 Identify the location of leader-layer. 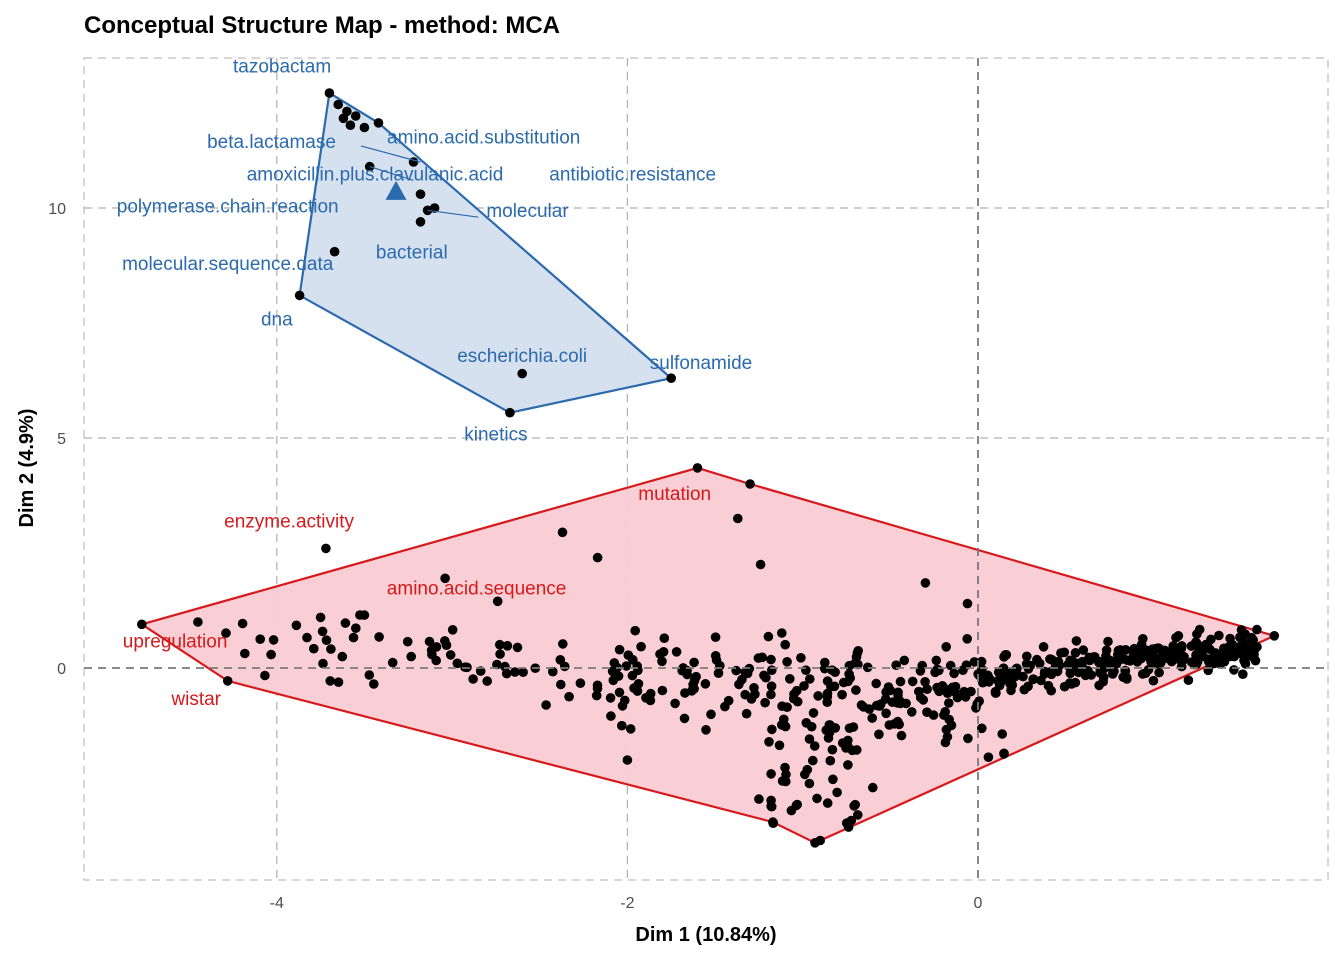
(419, 181).